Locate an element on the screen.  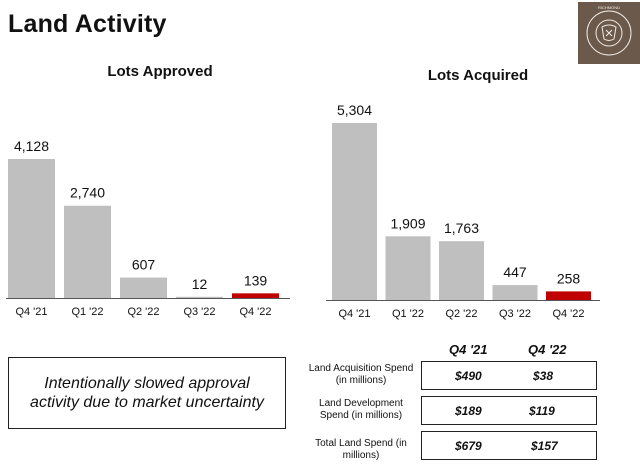
table-header-q4-21: Q4 '21 is located at coordinates (468, 349).